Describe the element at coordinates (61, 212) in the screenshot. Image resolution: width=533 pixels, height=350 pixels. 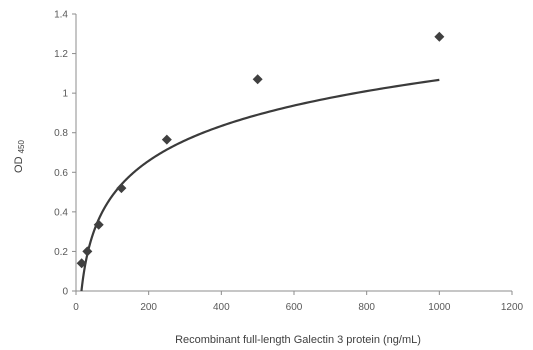
I see `y-tick-label: 0.4` at that location.